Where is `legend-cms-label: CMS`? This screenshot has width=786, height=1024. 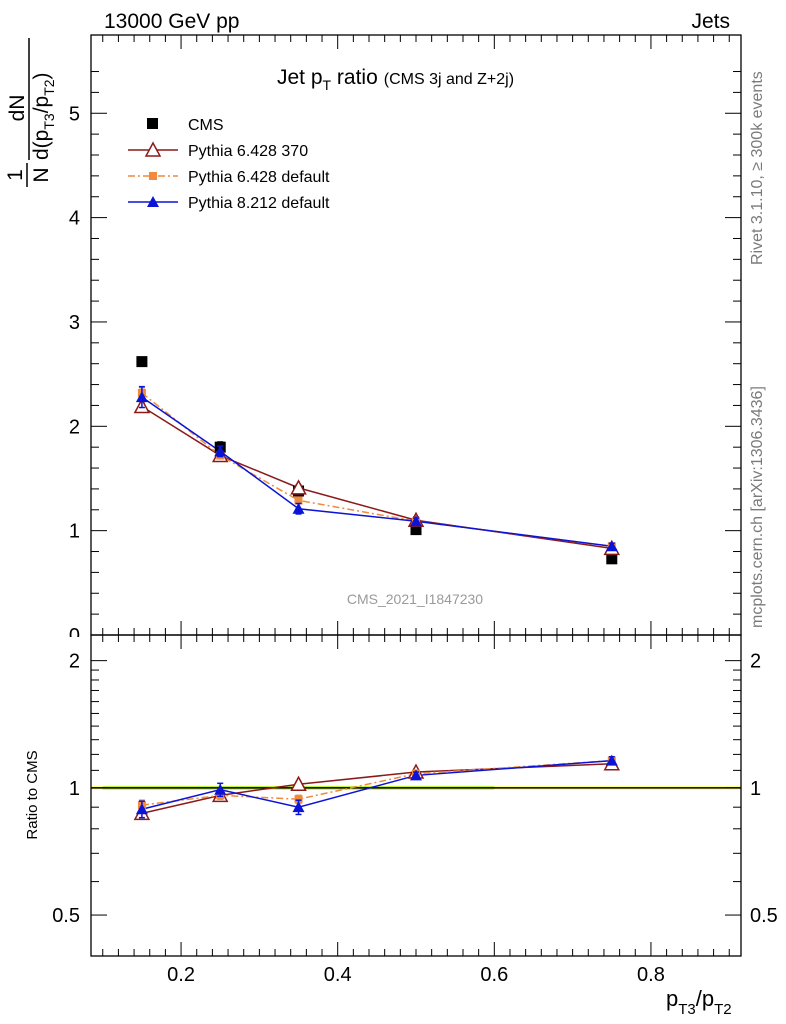 legend-cms-label: CMS is located at coordinates (206, 125).